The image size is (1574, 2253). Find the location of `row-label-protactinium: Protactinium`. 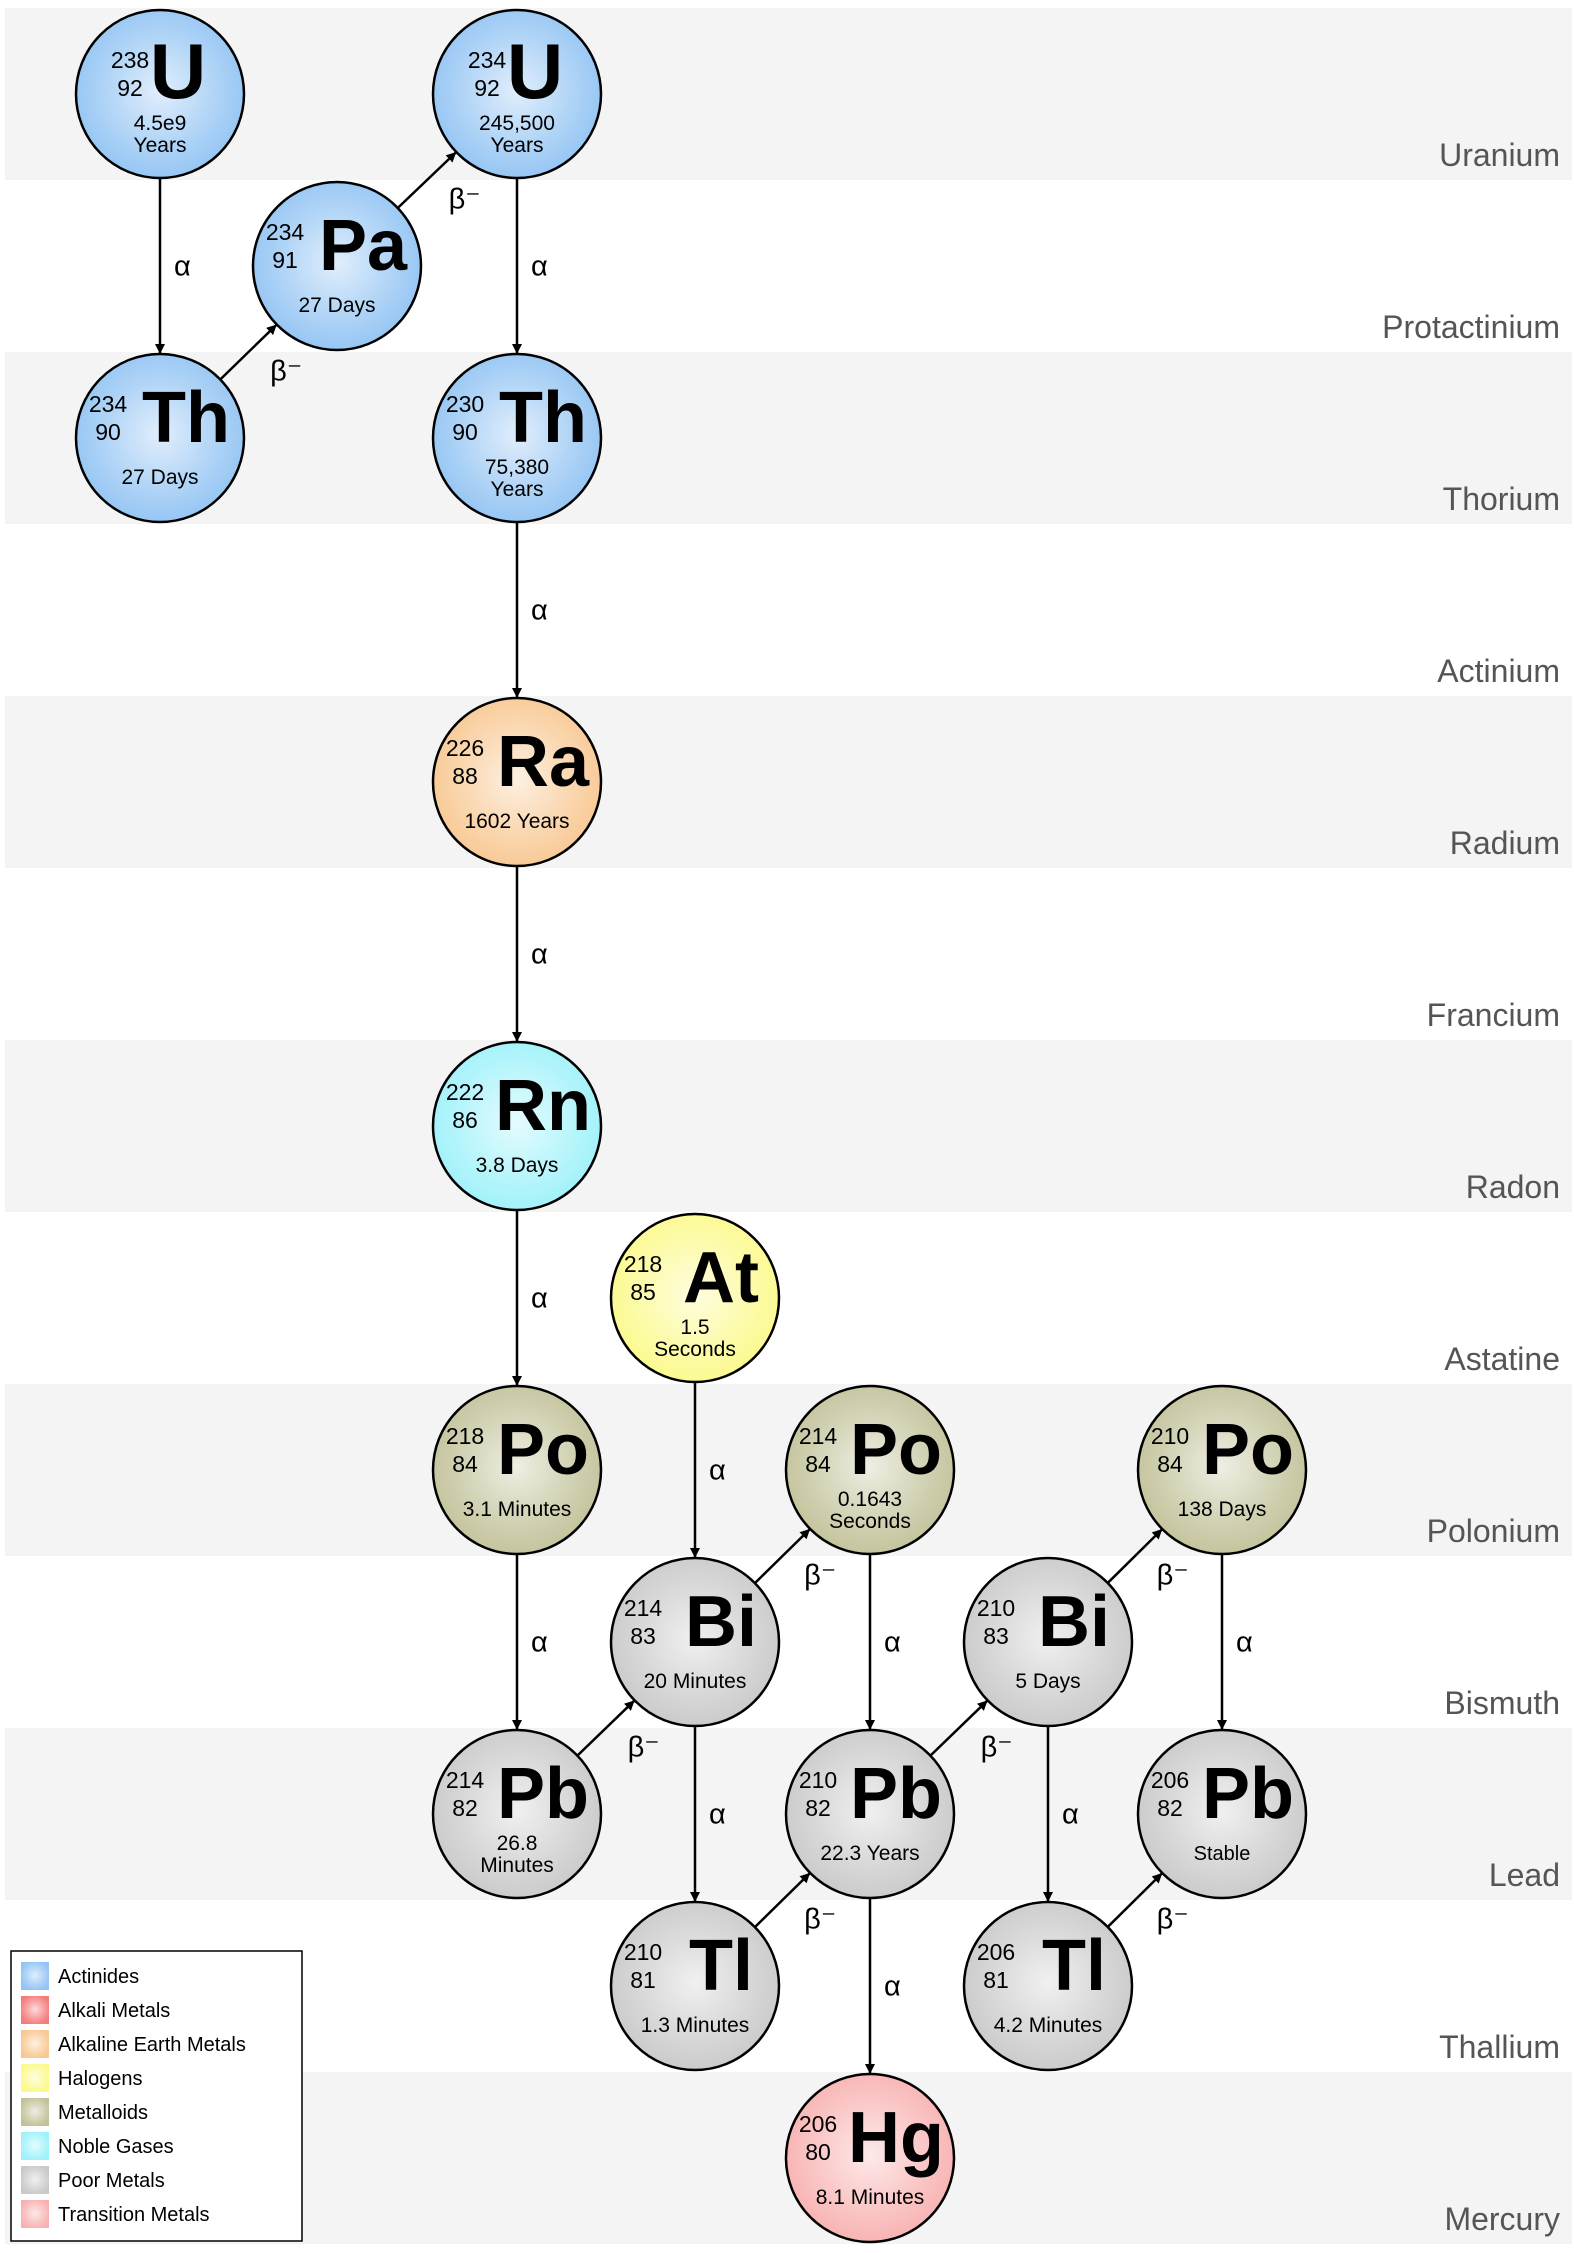

row-label-protactinium: Protactinium is located at coordinates (1471, 327).